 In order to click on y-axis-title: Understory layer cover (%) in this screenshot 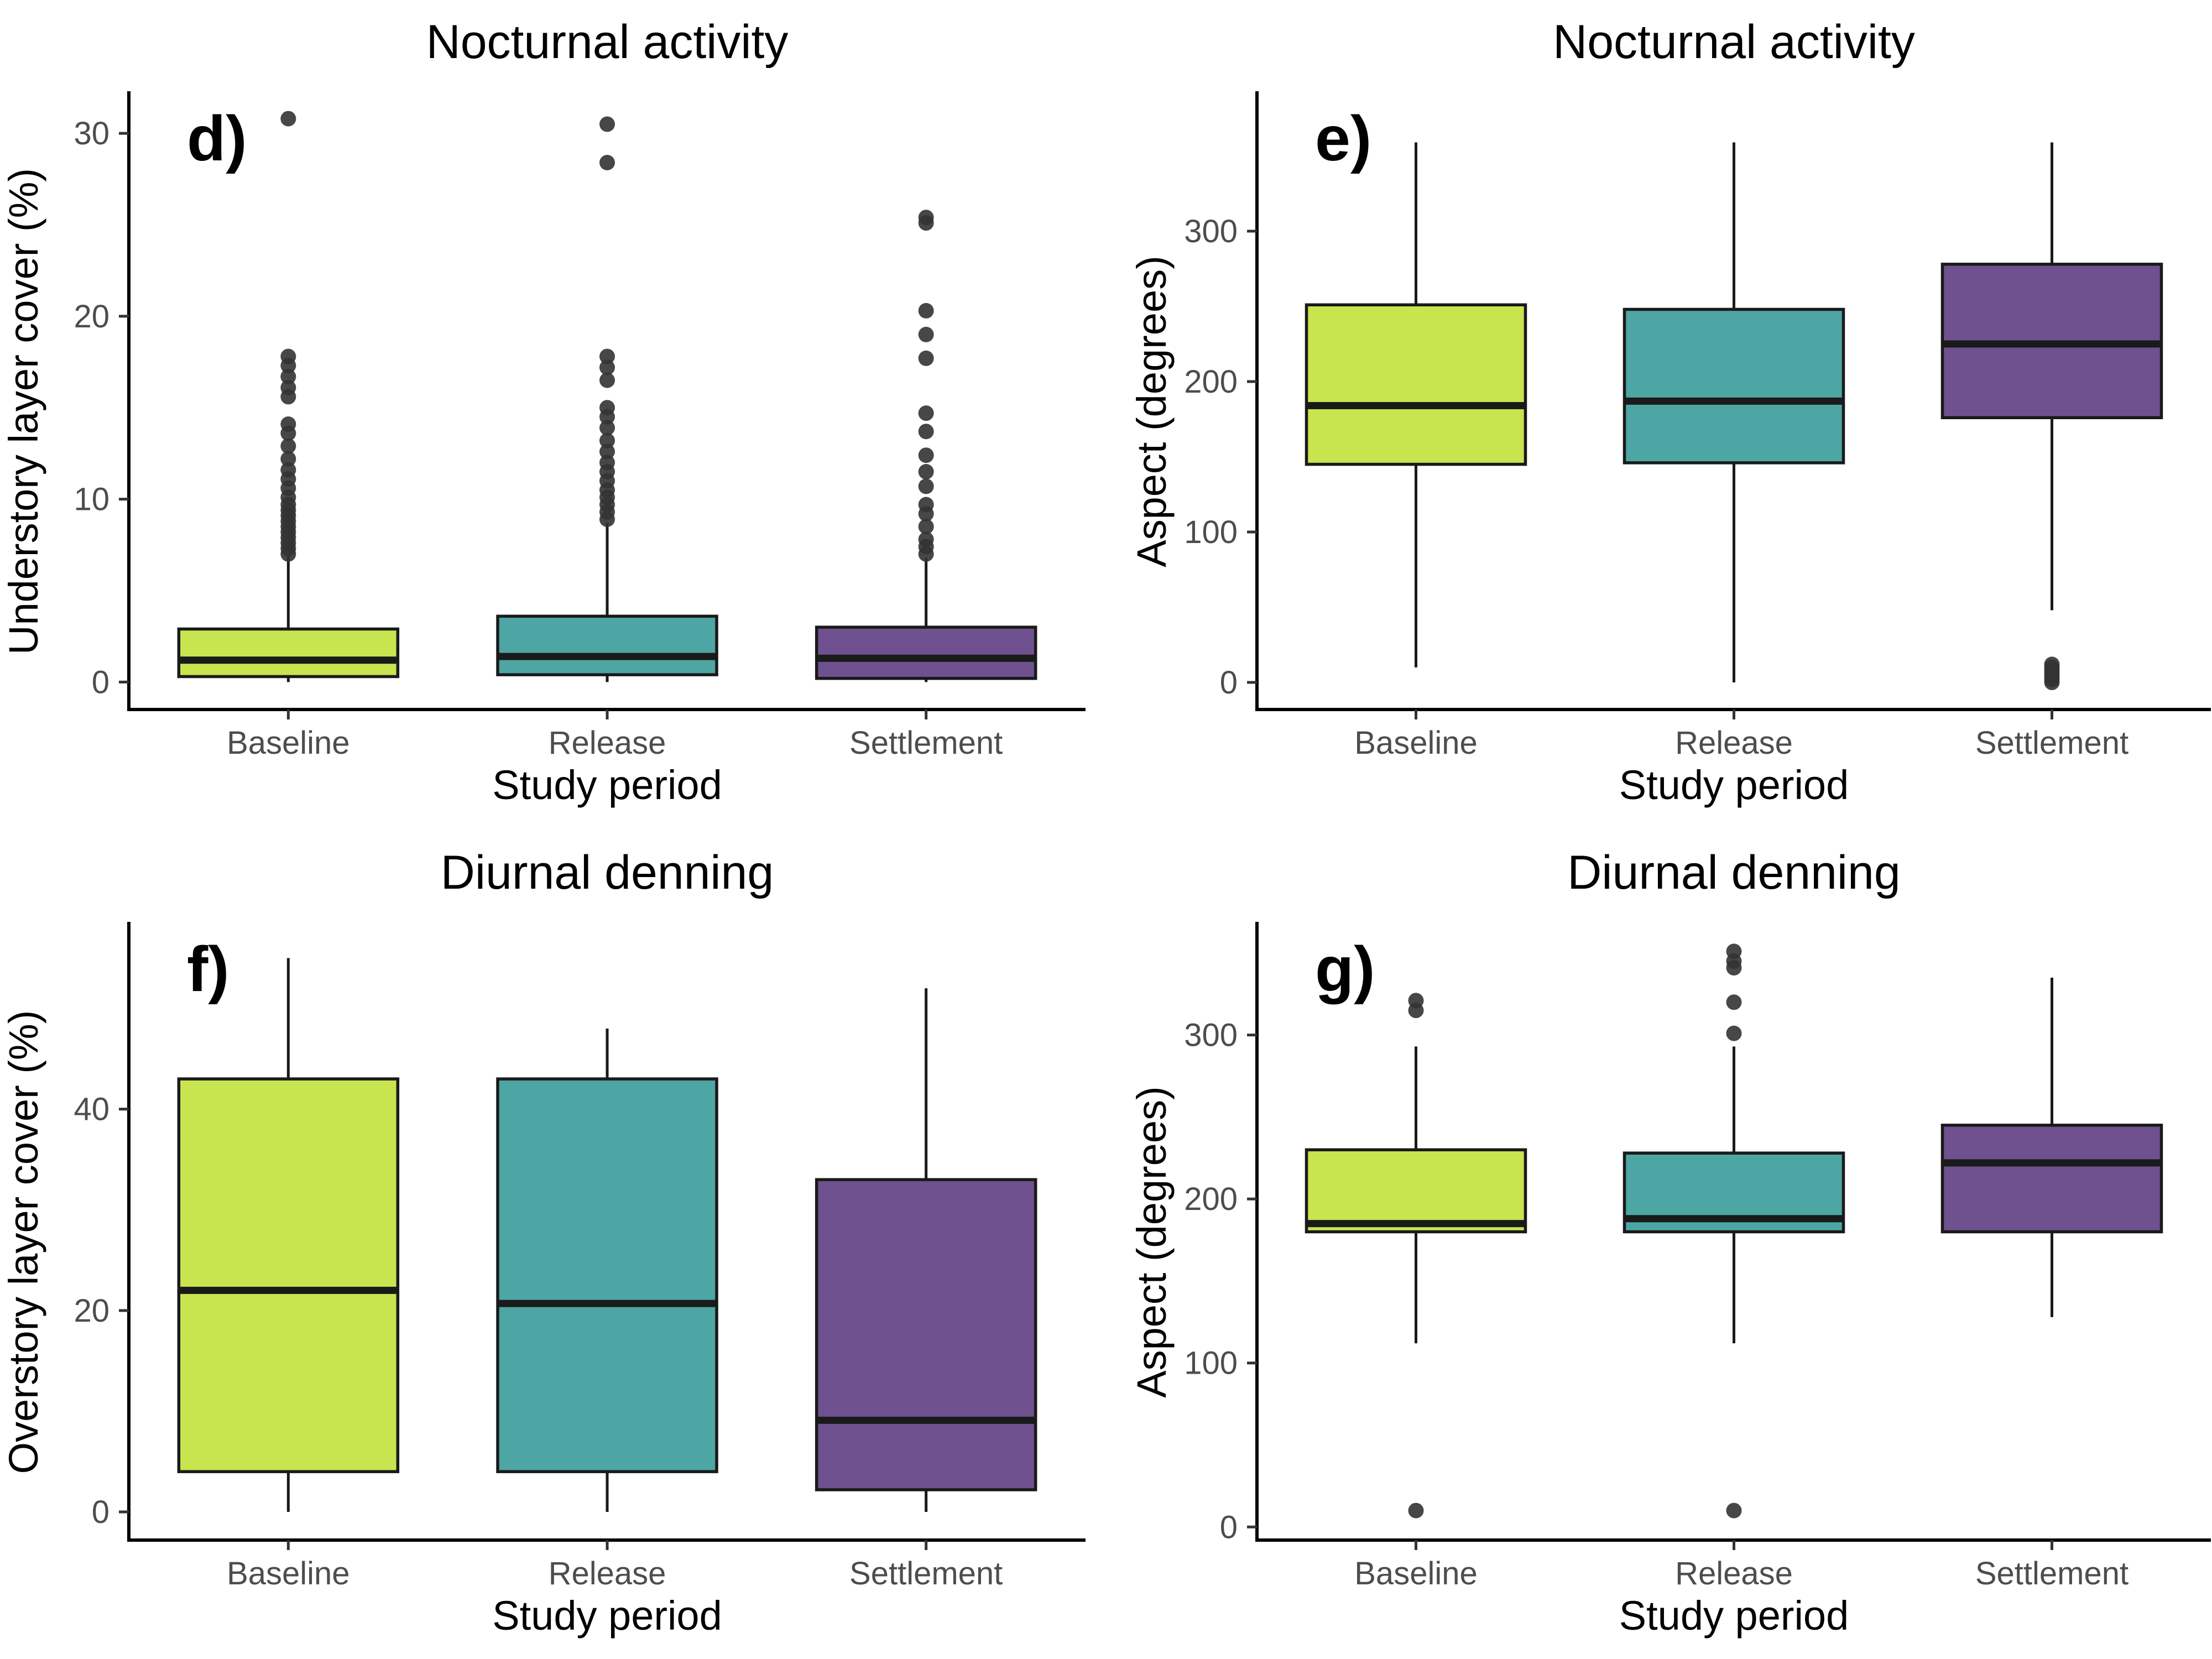, I will do `click(24, 412)`.